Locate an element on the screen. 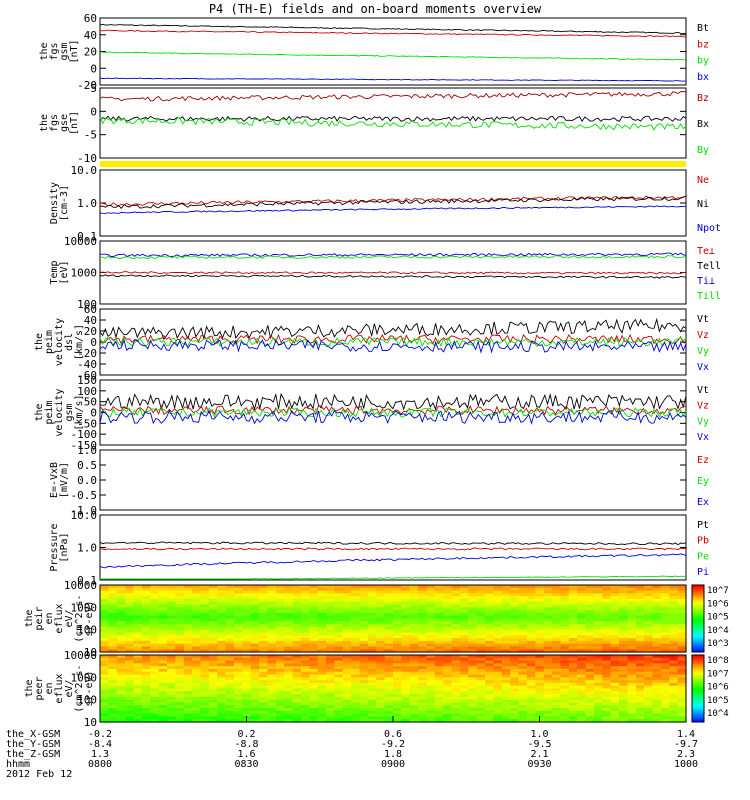  colorbar-label: 10^6 is located at coordinates (718, 604).